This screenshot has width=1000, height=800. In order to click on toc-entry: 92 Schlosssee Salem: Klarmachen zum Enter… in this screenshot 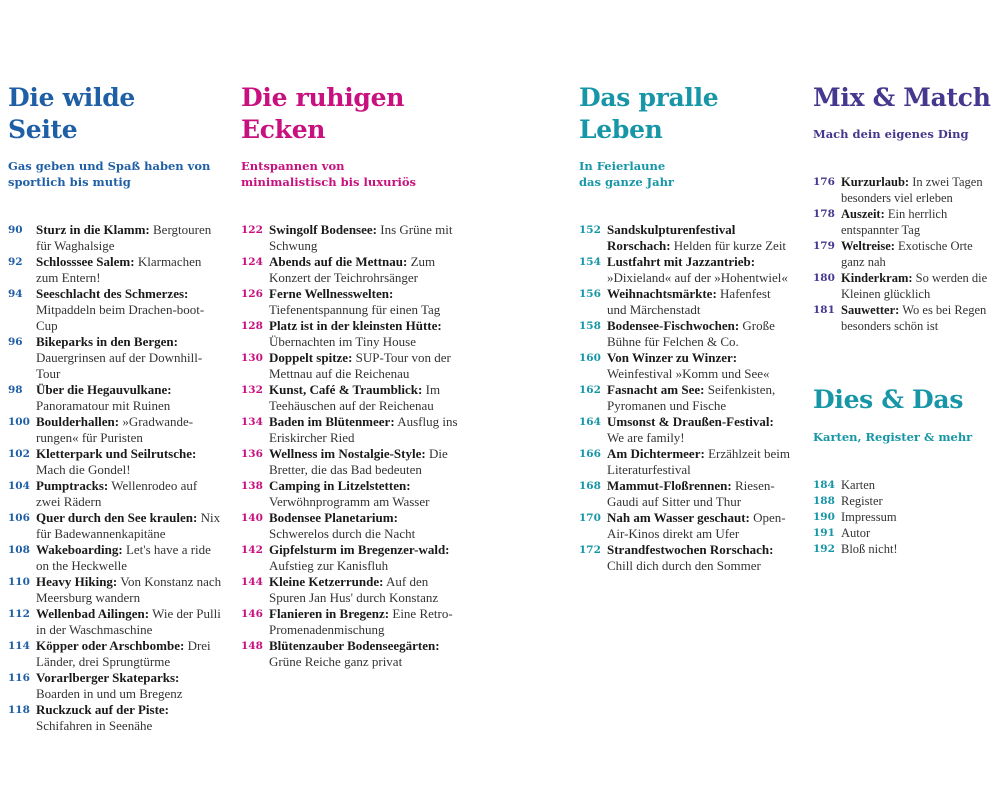, I will do `click(115, 270)`.